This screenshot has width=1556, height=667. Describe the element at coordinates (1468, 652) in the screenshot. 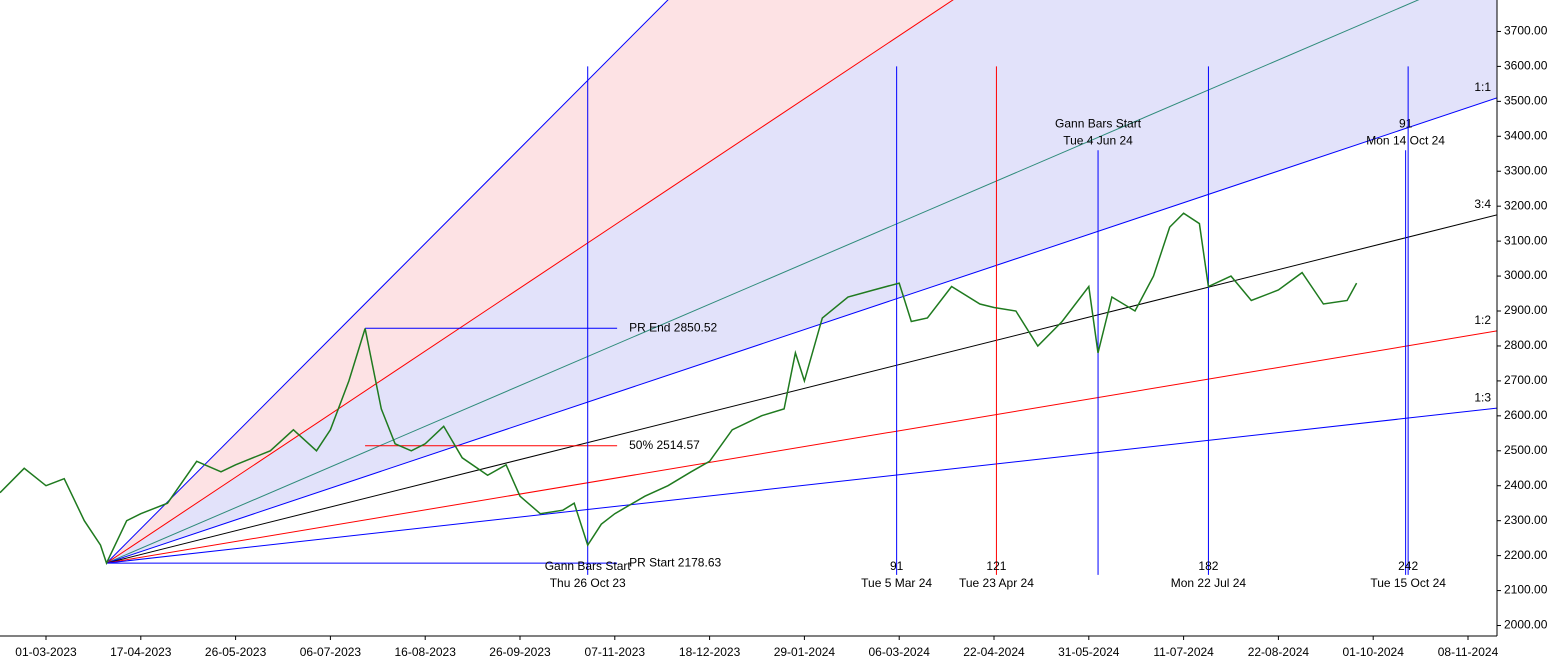

I see `x-tick-label: 08-11-2024` at that location.